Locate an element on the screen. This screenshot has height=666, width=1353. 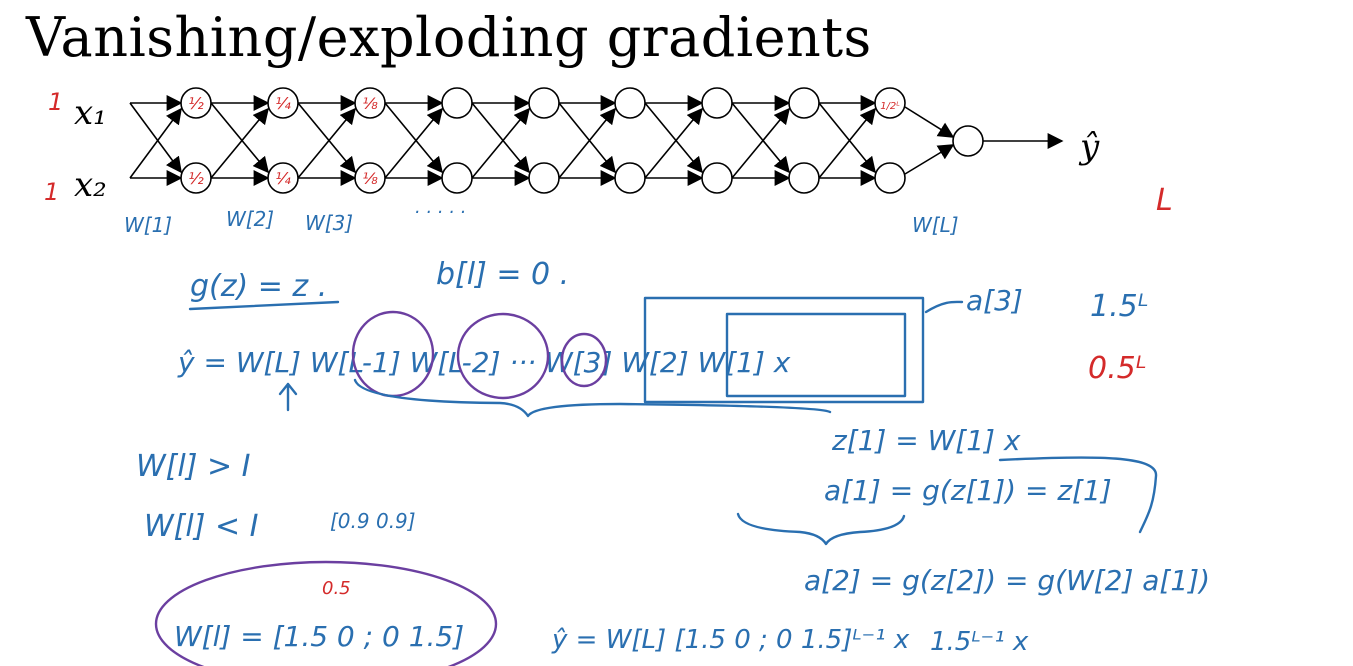
circle-dots is located at coordinates (584, 360).